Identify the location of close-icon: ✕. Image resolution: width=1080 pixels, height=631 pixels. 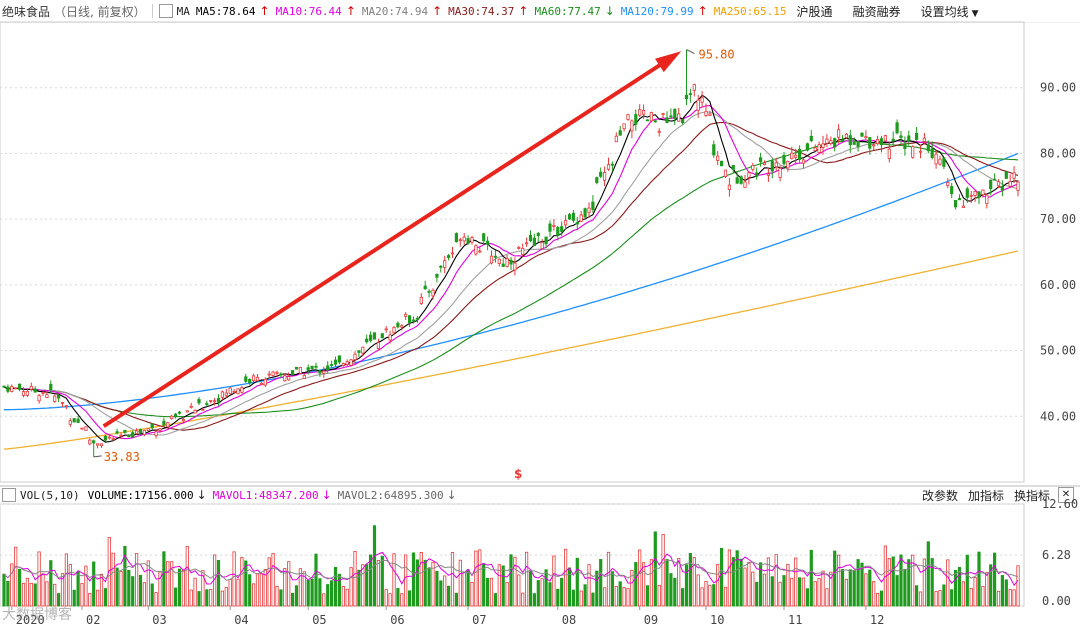
(1066, 495).